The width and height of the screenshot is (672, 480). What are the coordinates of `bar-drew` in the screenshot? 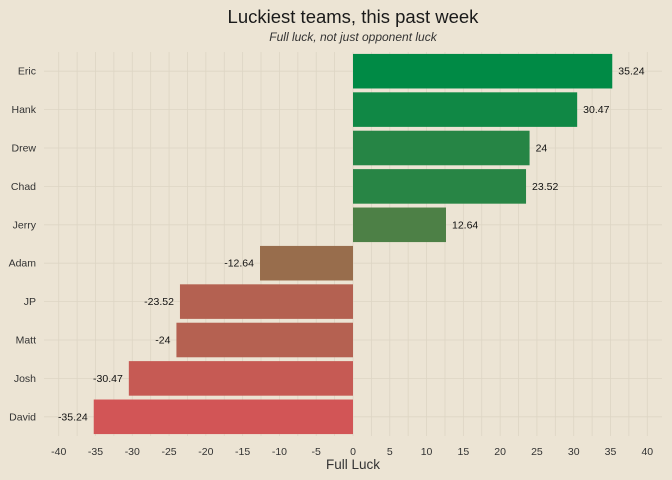 It's located at (441, 148).